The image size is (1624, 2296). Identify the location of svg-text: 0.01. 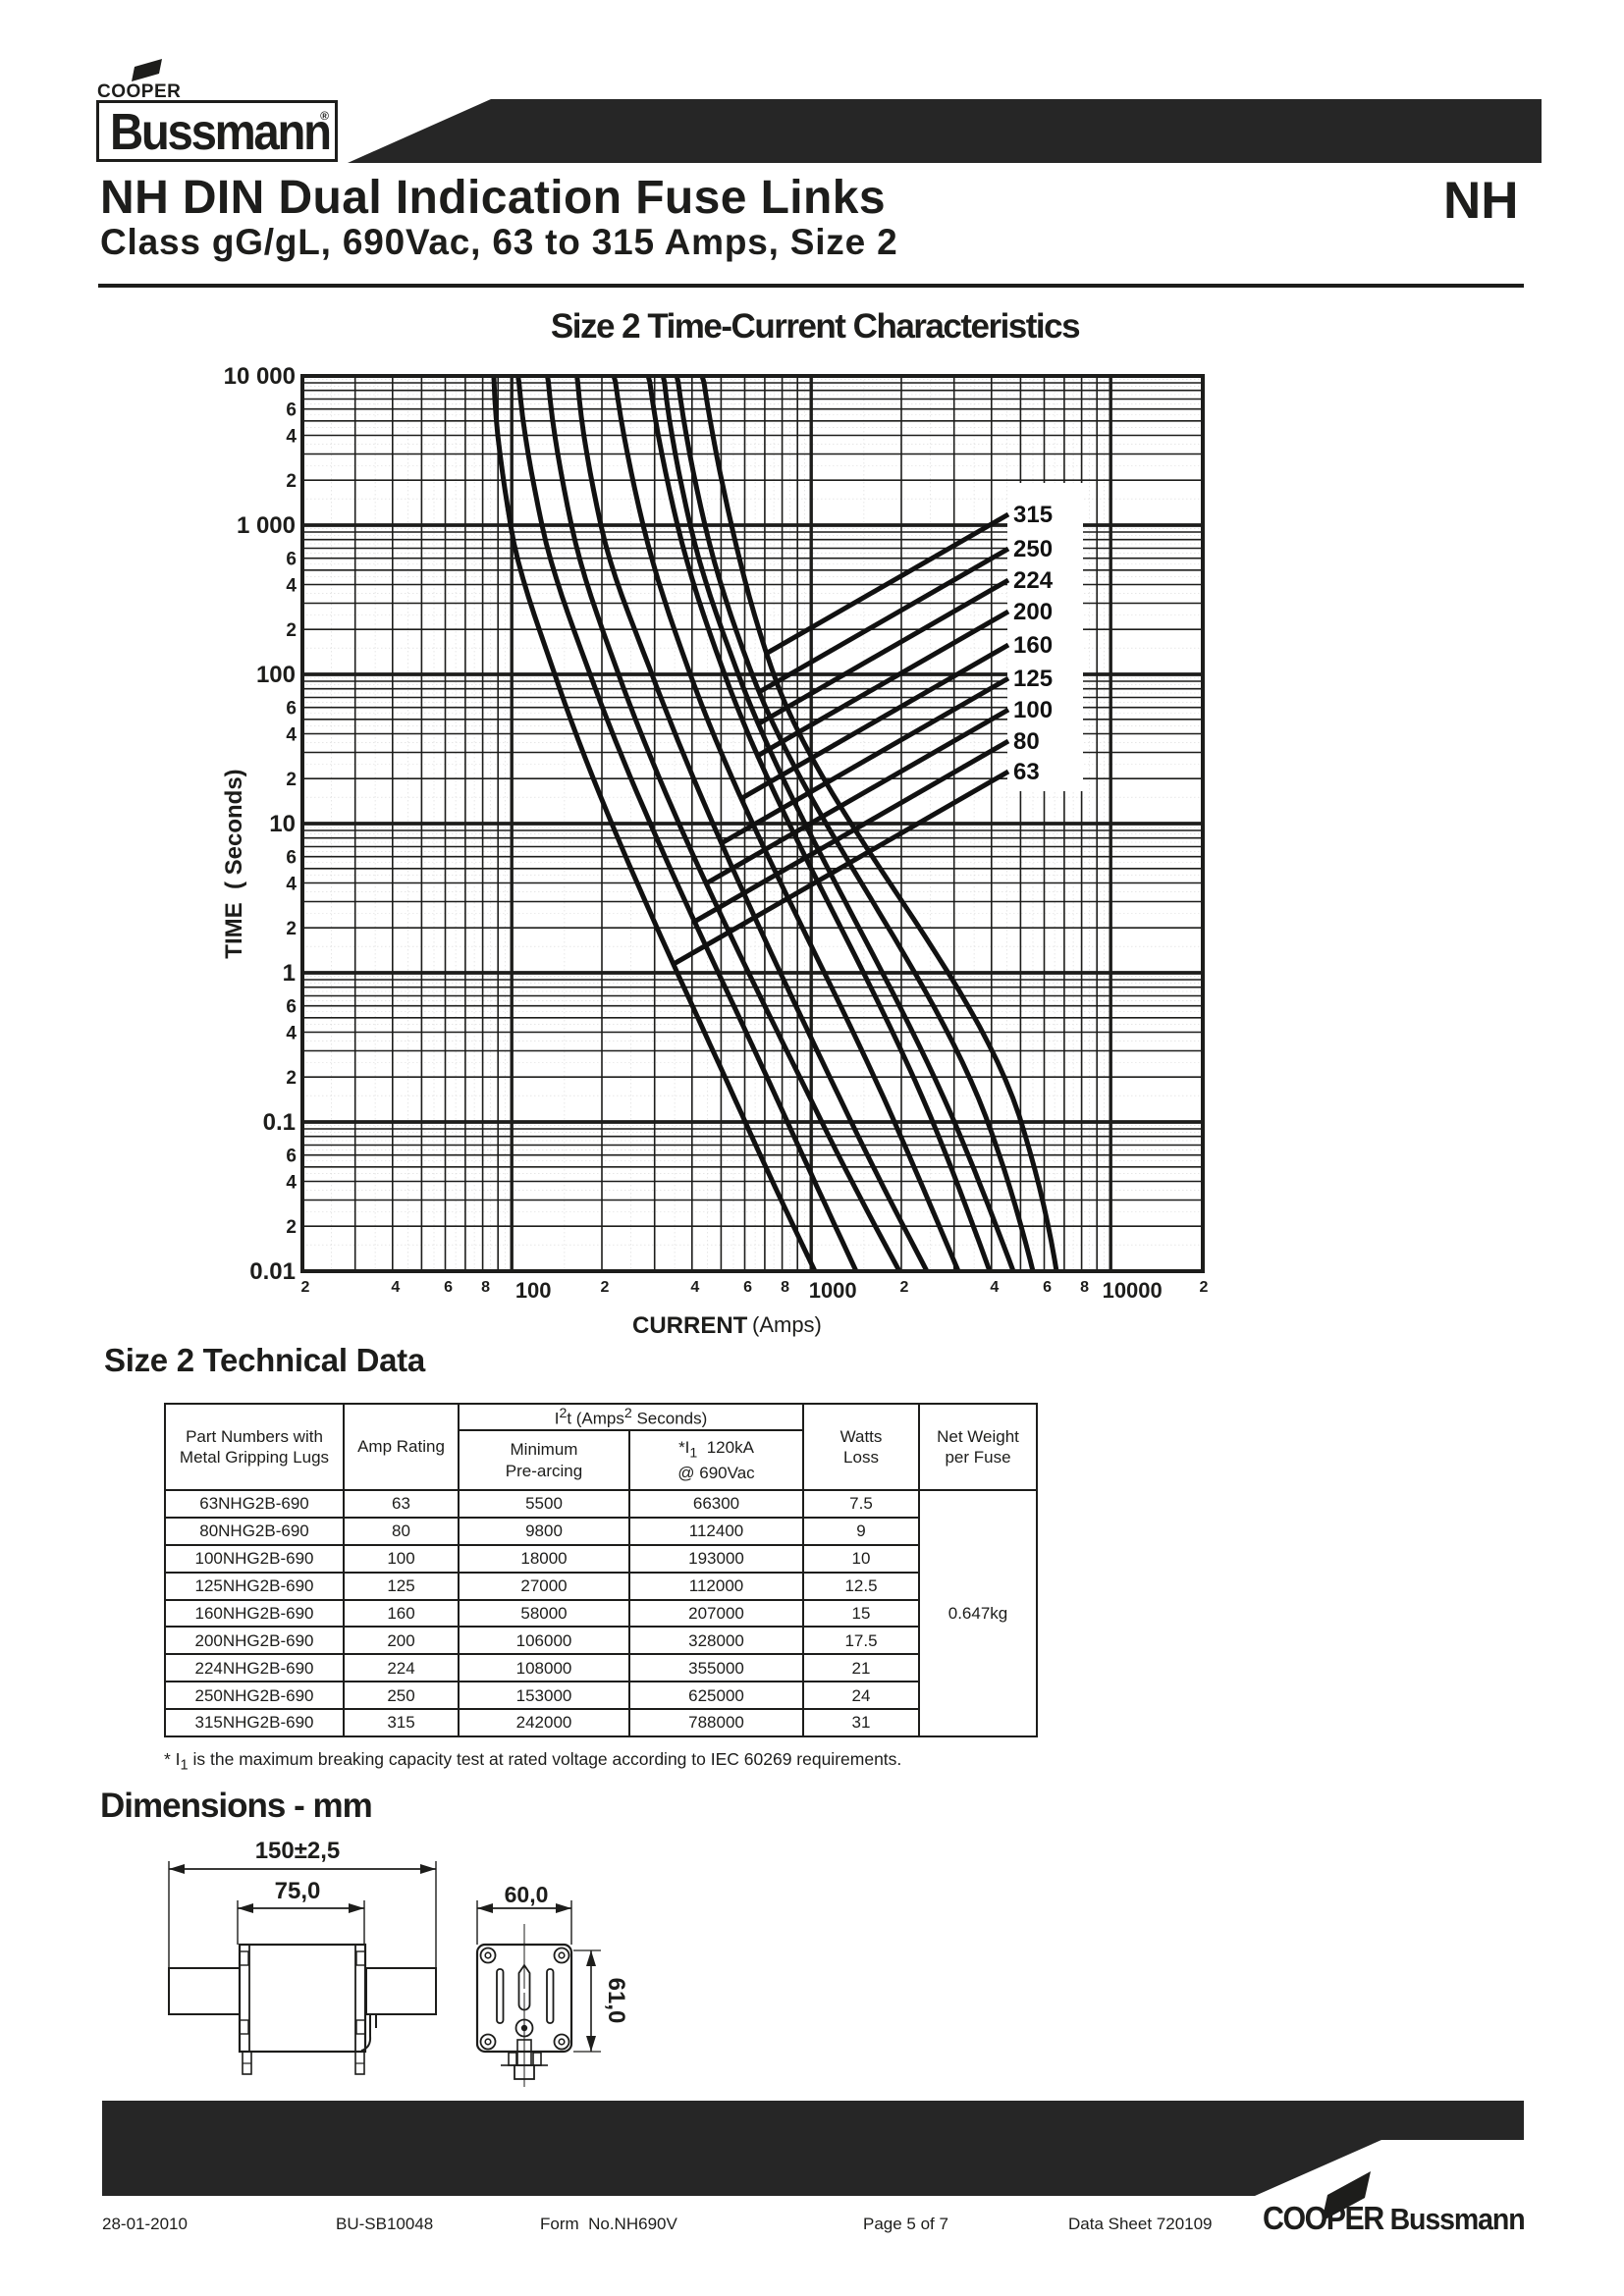
(272, 1271).